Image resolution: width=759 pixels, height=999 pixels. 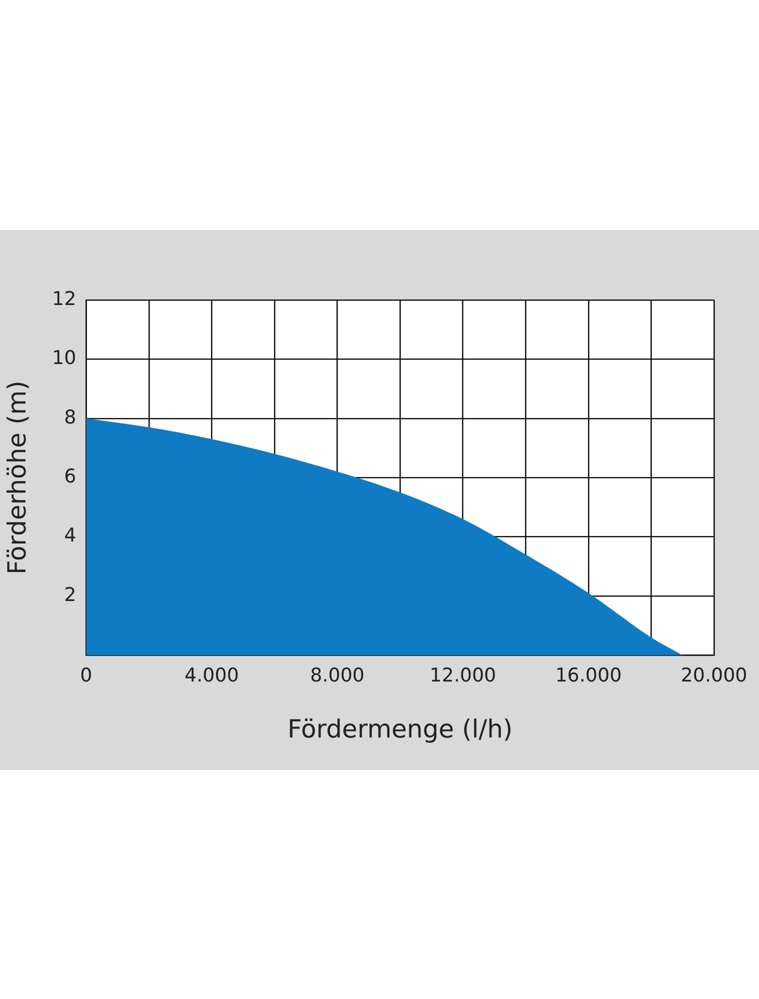 What do you see at coordinates (211, 675) in the screenshot?
I see `x-tick-label: 4.000` at bounding box center [211, 675].